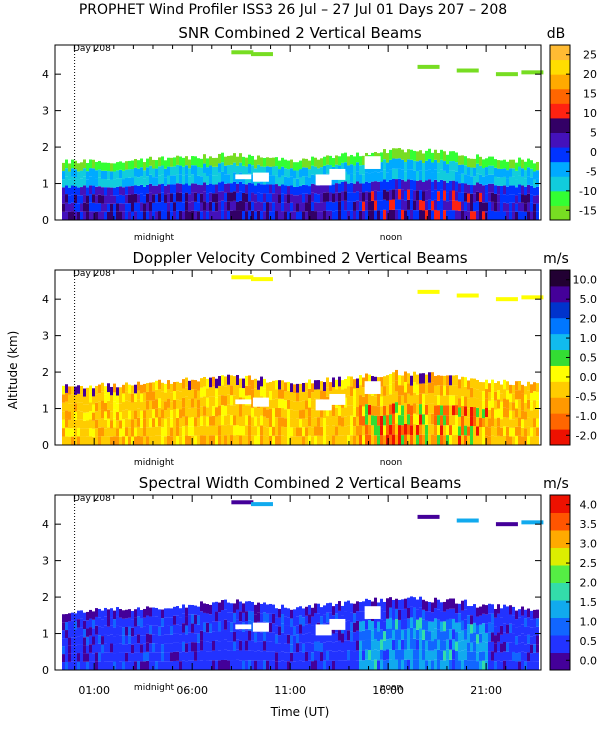 The width and height of the screenshot is (600, 750). I want to click on panel-snr-noon-label: noon, so click(391, 238).